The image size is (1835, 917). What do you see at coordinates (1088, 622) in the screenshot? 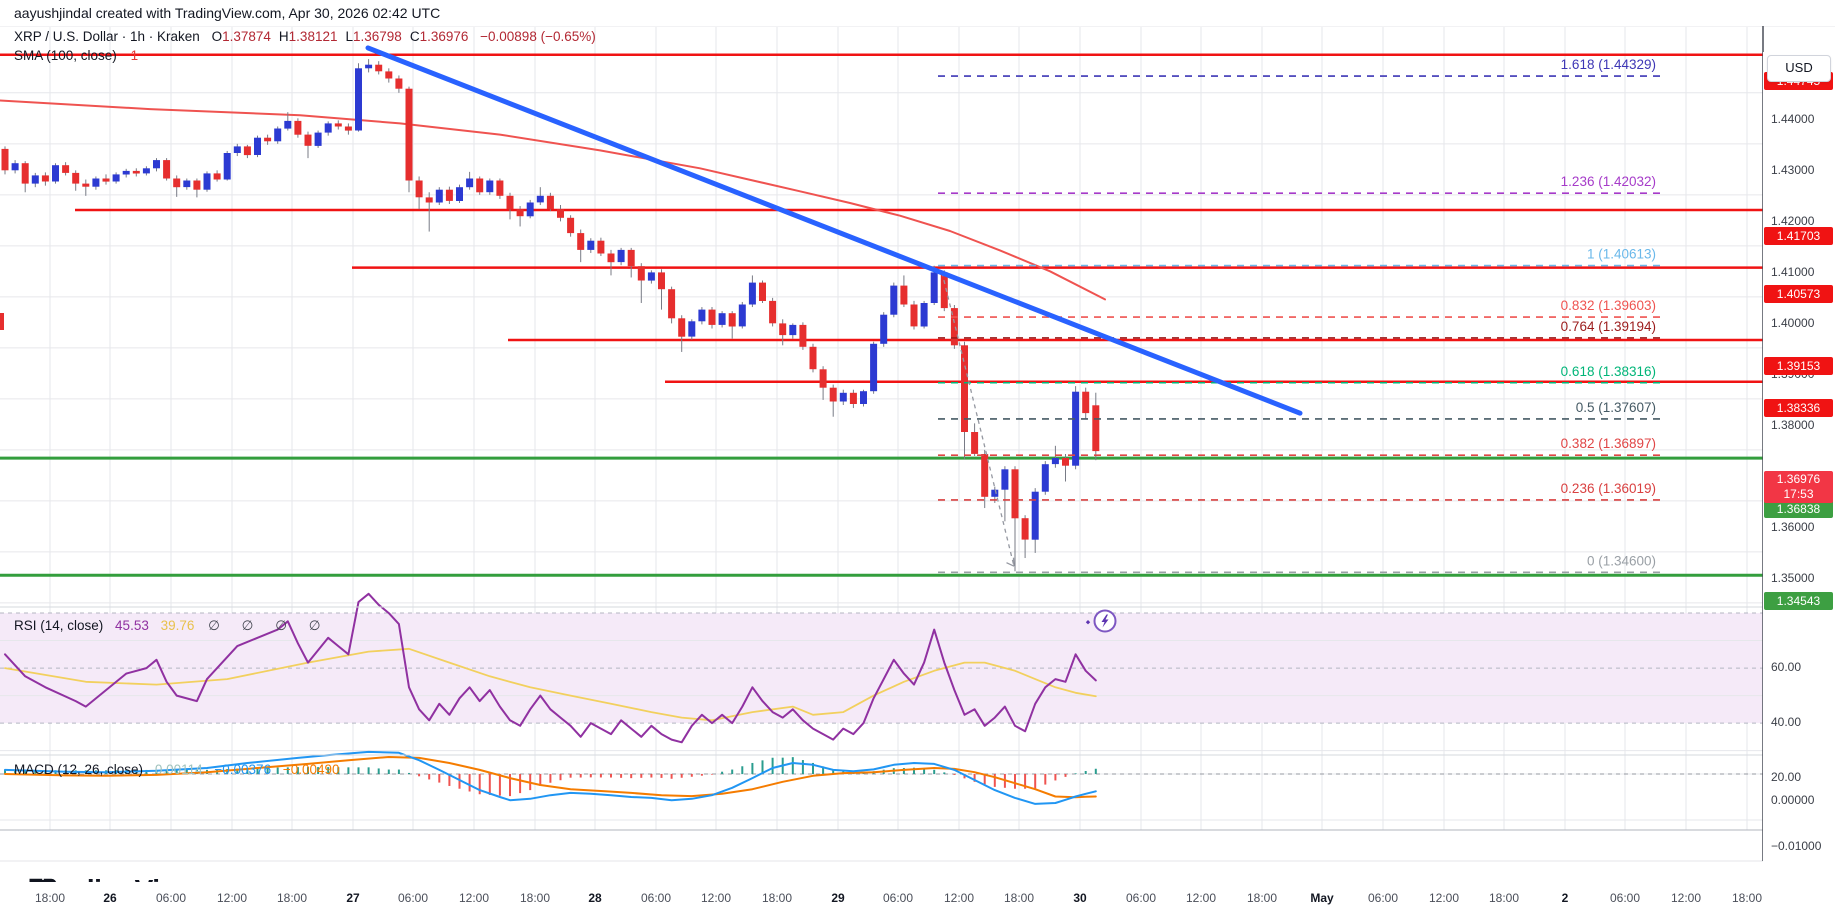
I see `sparkle-icon` at bounding box center [1088, 622].